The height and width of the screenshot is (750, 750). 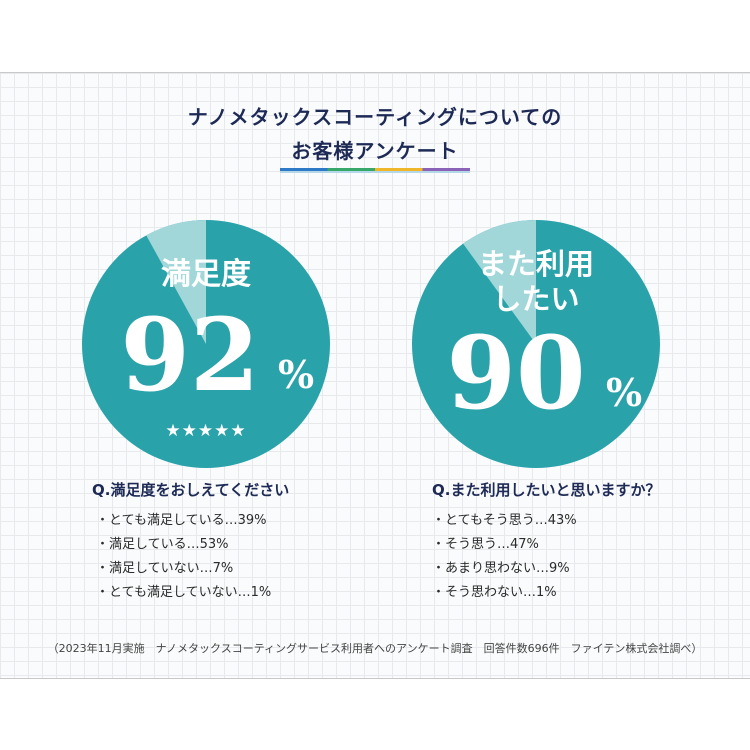 I want to click on satisfaction-stars: ★★★★★, so click(x=205, y=431).